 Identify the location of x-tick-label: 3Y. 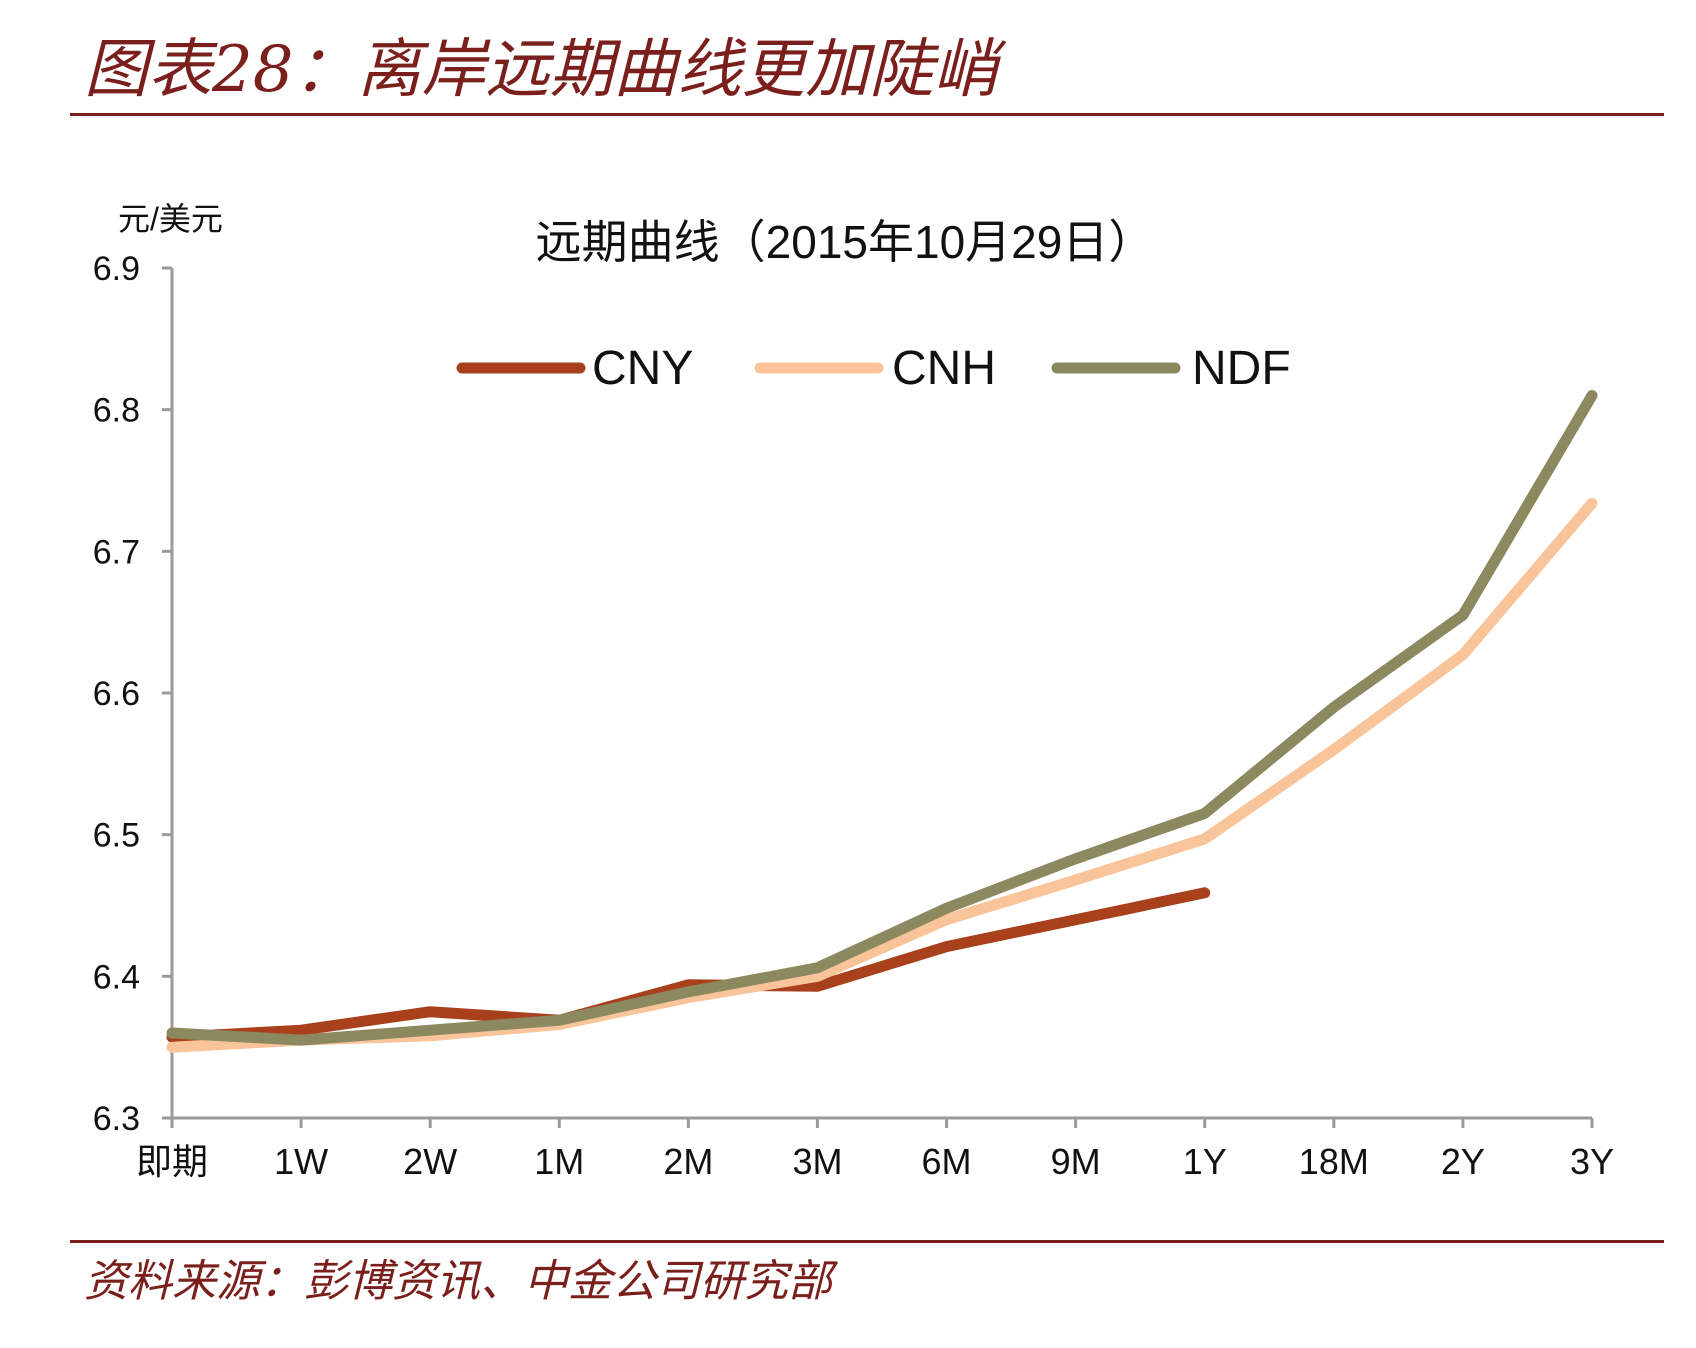
(1592, 1161).